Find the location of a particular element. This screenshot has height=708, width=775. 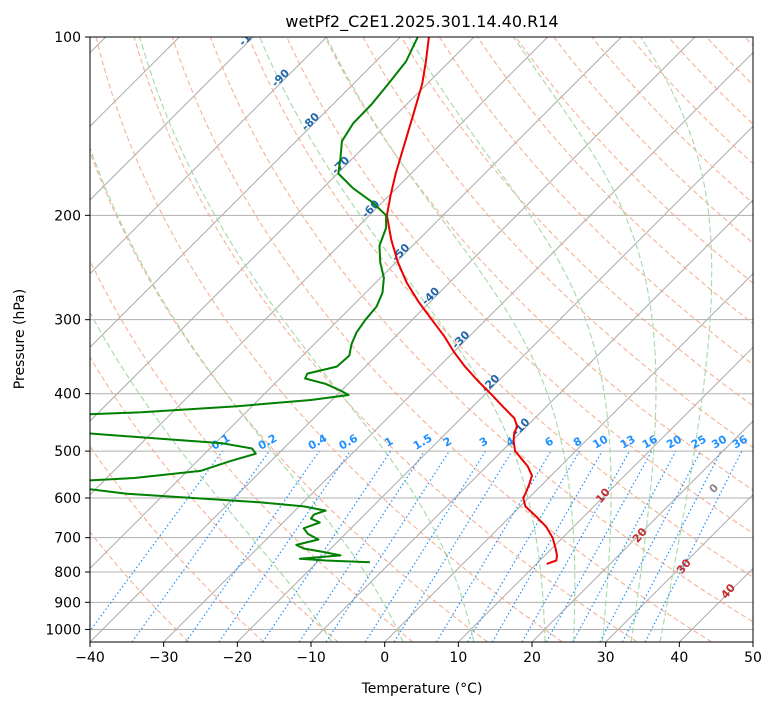

y-tick-label: 900 is located at coordinates (67, 603).